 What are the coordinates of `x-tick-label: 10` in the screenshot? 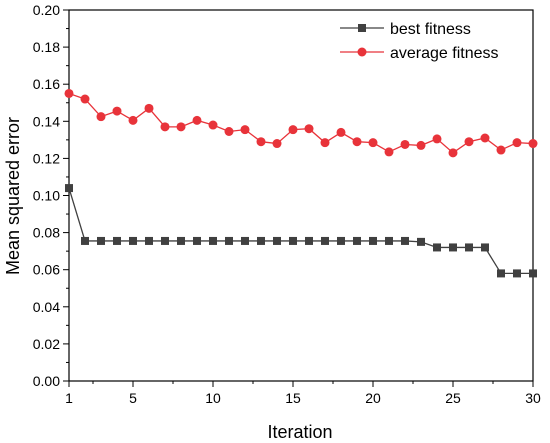 It's located at (213, 398).